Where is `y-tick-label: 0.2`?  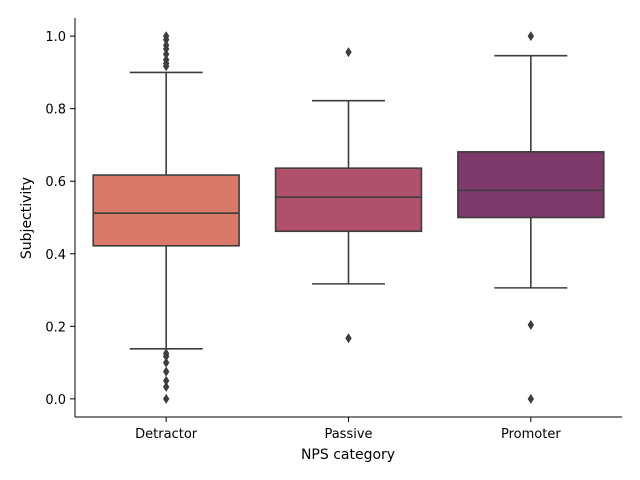 y-tick-label: 0.2 is located at coordinates (55, 327).